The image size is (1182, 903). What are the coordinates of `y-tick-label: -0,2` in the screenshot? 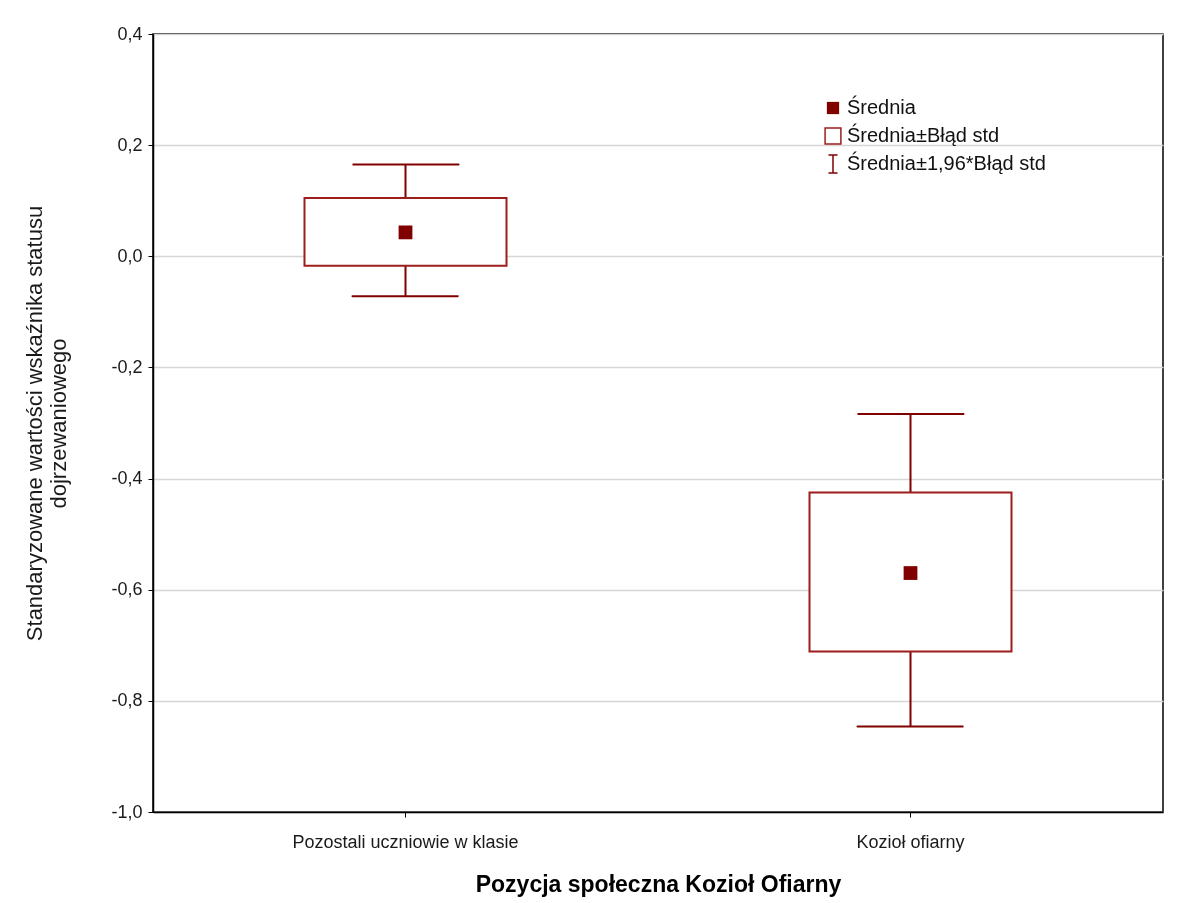 It's located at (127, 366).